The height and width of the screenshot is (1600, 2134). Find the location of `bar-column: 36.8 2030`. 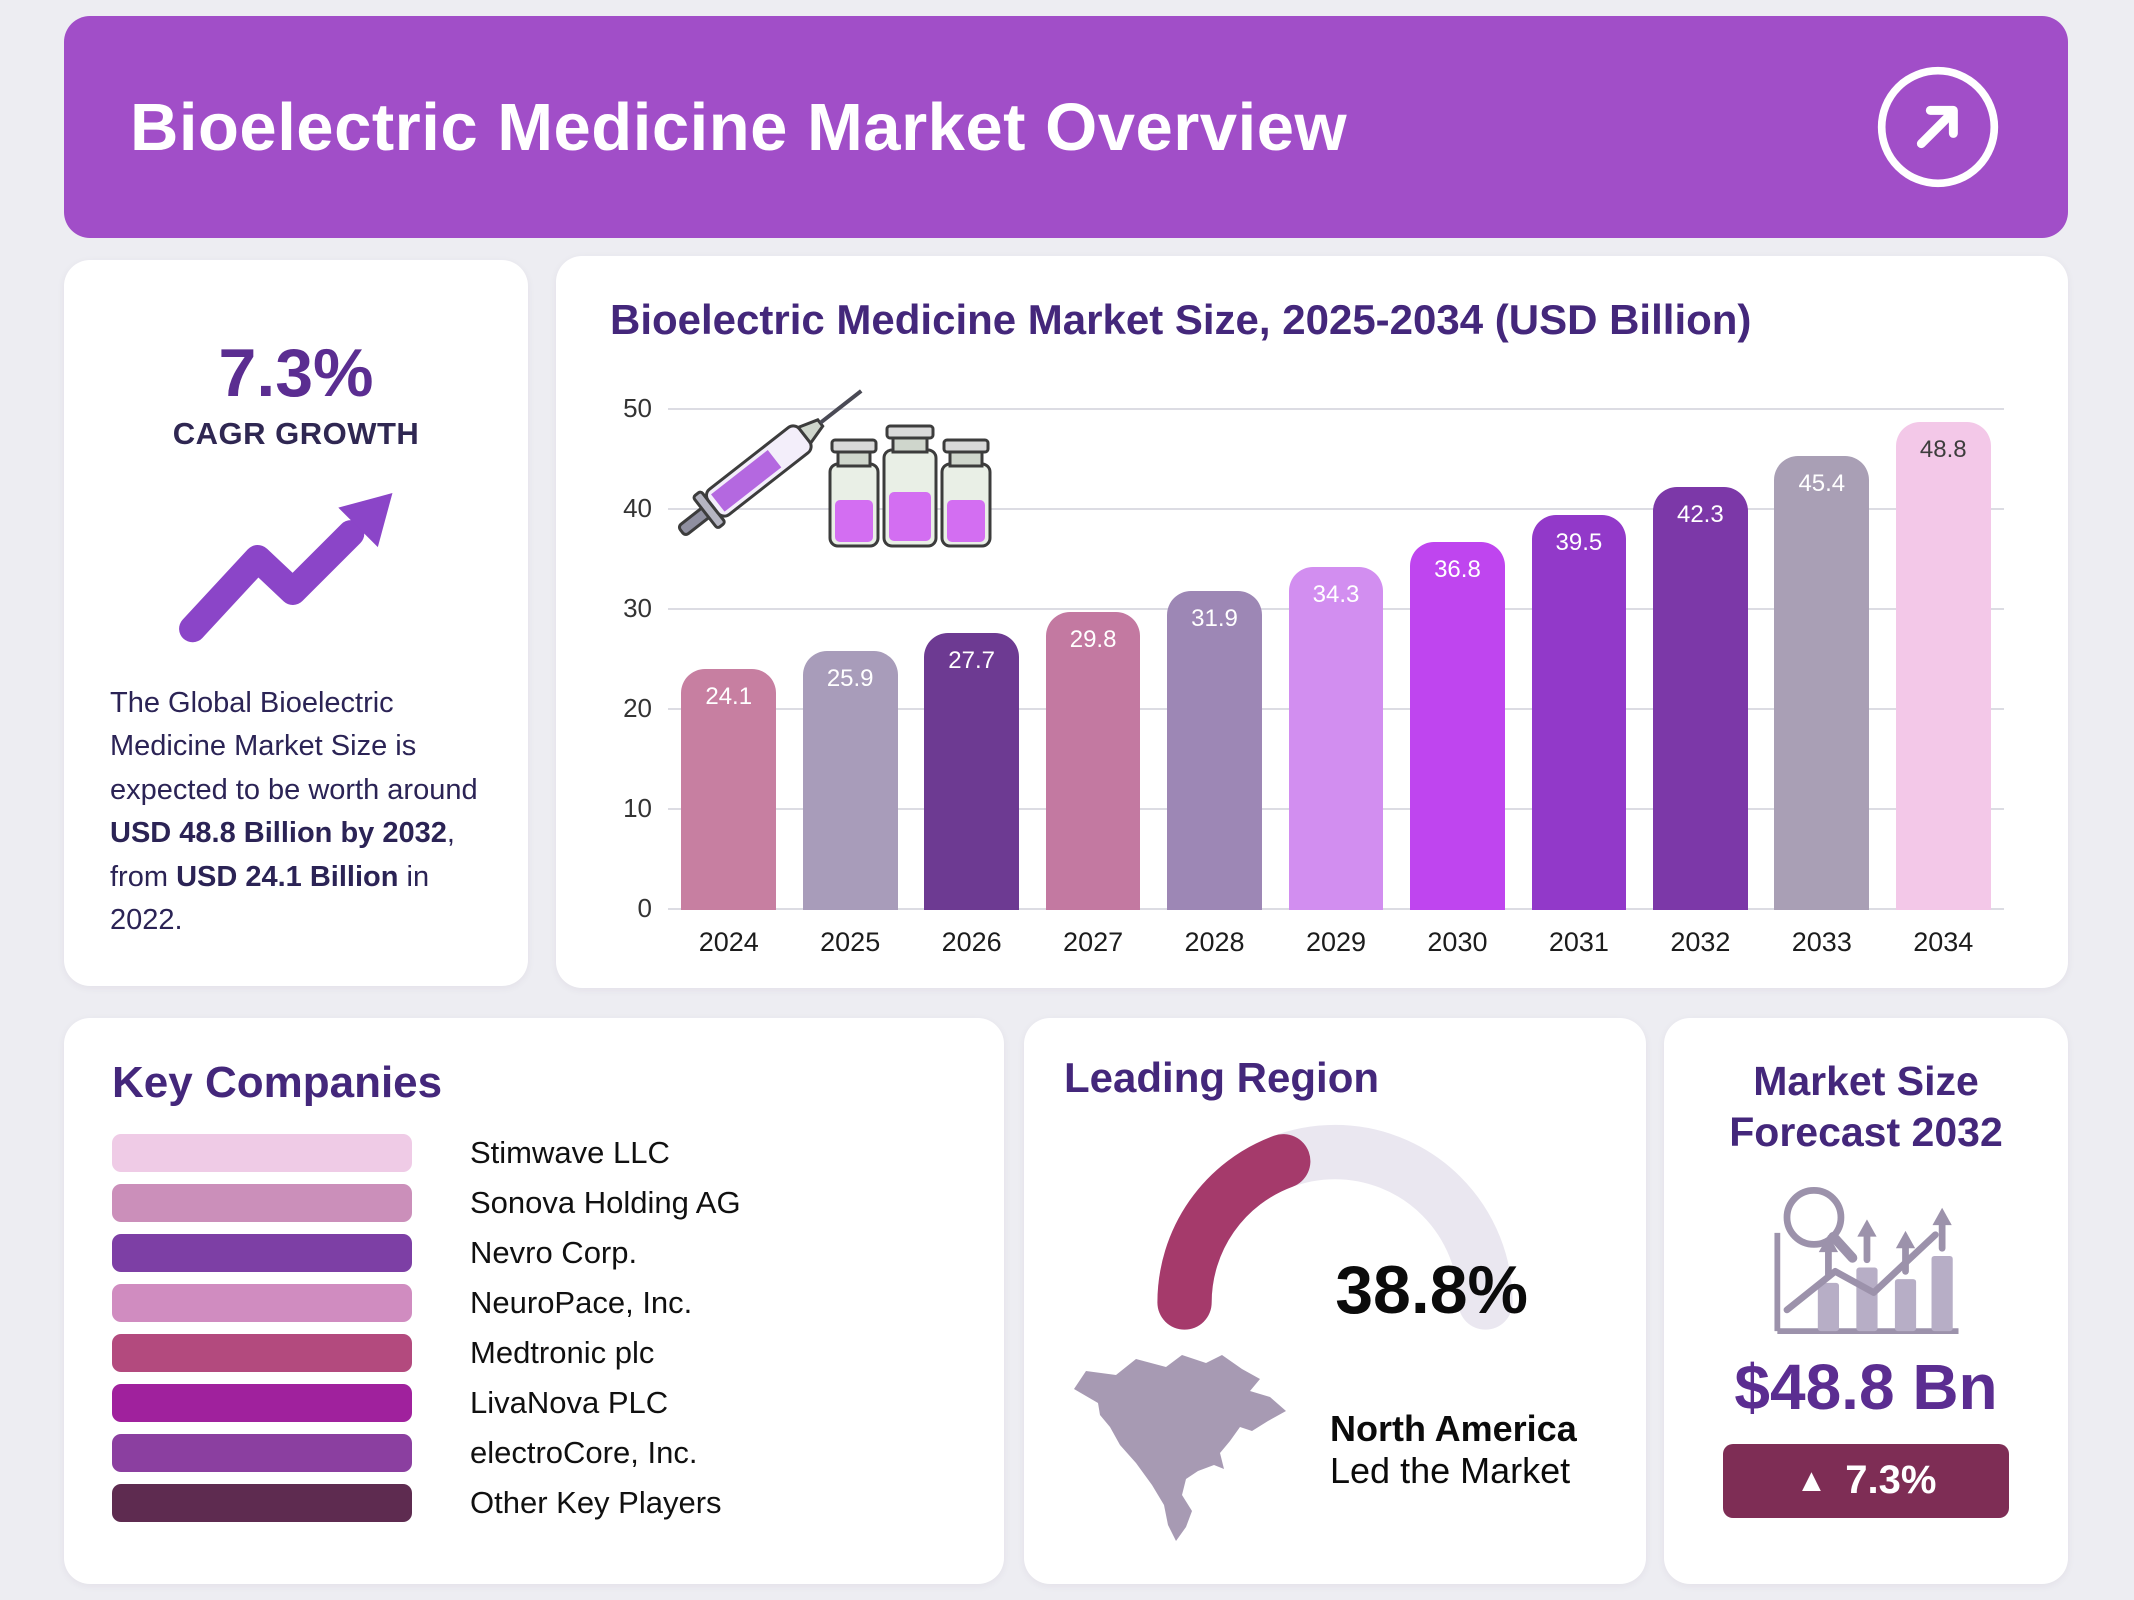

bar-column: 36.8 2030 is located at coordinates (1457, 683).